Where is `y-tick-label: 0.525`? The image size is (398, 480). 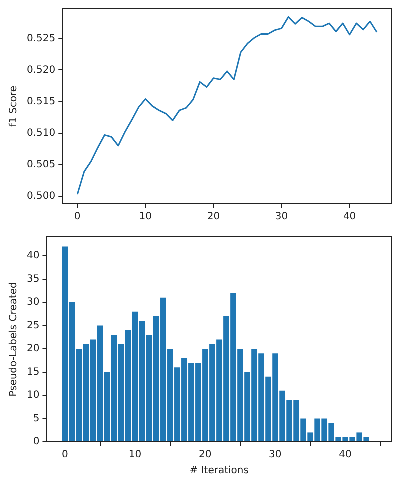
y-tick-label: 0.525 is located at coordinates (41, 38).